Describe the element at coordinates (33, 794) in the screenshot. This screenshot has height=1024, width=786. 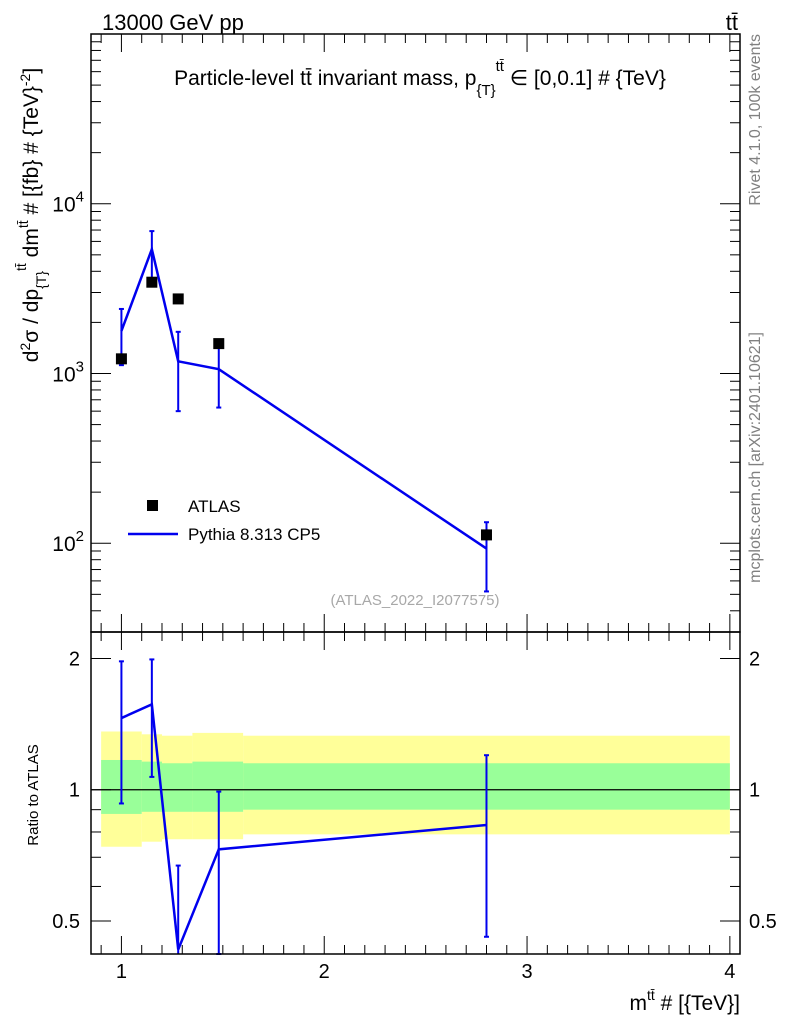
I see `ratio-y-axis-label: Ratio to ATLAS` at that location.